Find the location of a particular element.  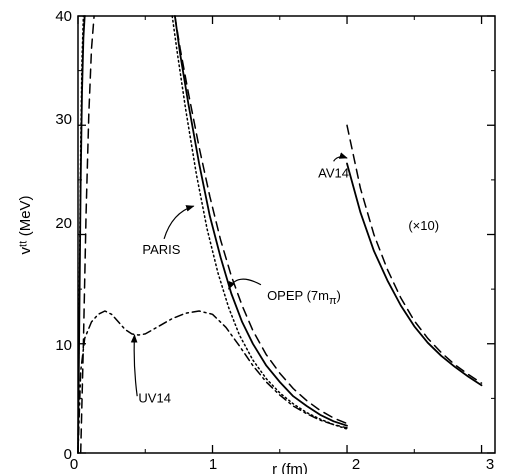

annotation-av14: AV14 is located at coordinates (333, 173).